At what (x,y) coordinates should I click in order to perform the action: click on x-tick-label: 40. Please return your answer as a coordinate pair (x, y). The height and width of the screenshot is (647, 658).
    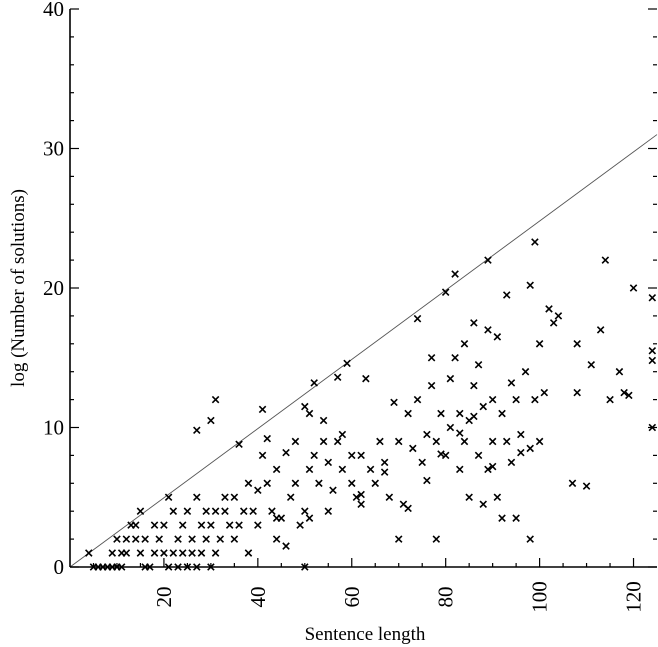
    Looking at the image, I should click on (258, 597).